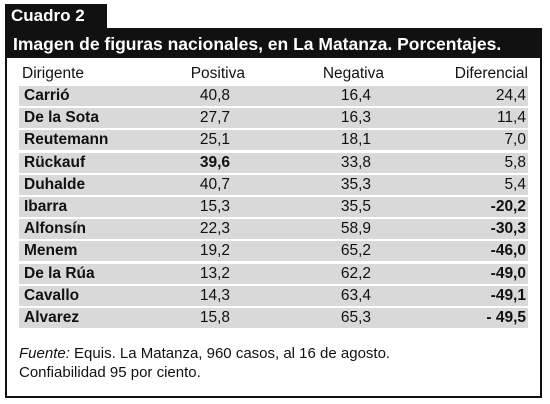 This screenshot has width=550, height=404. What do you see at coordinates (214, 295) in the screenshot?
I see `cell-positiva: 14,3` at bounding box center [214, 295].